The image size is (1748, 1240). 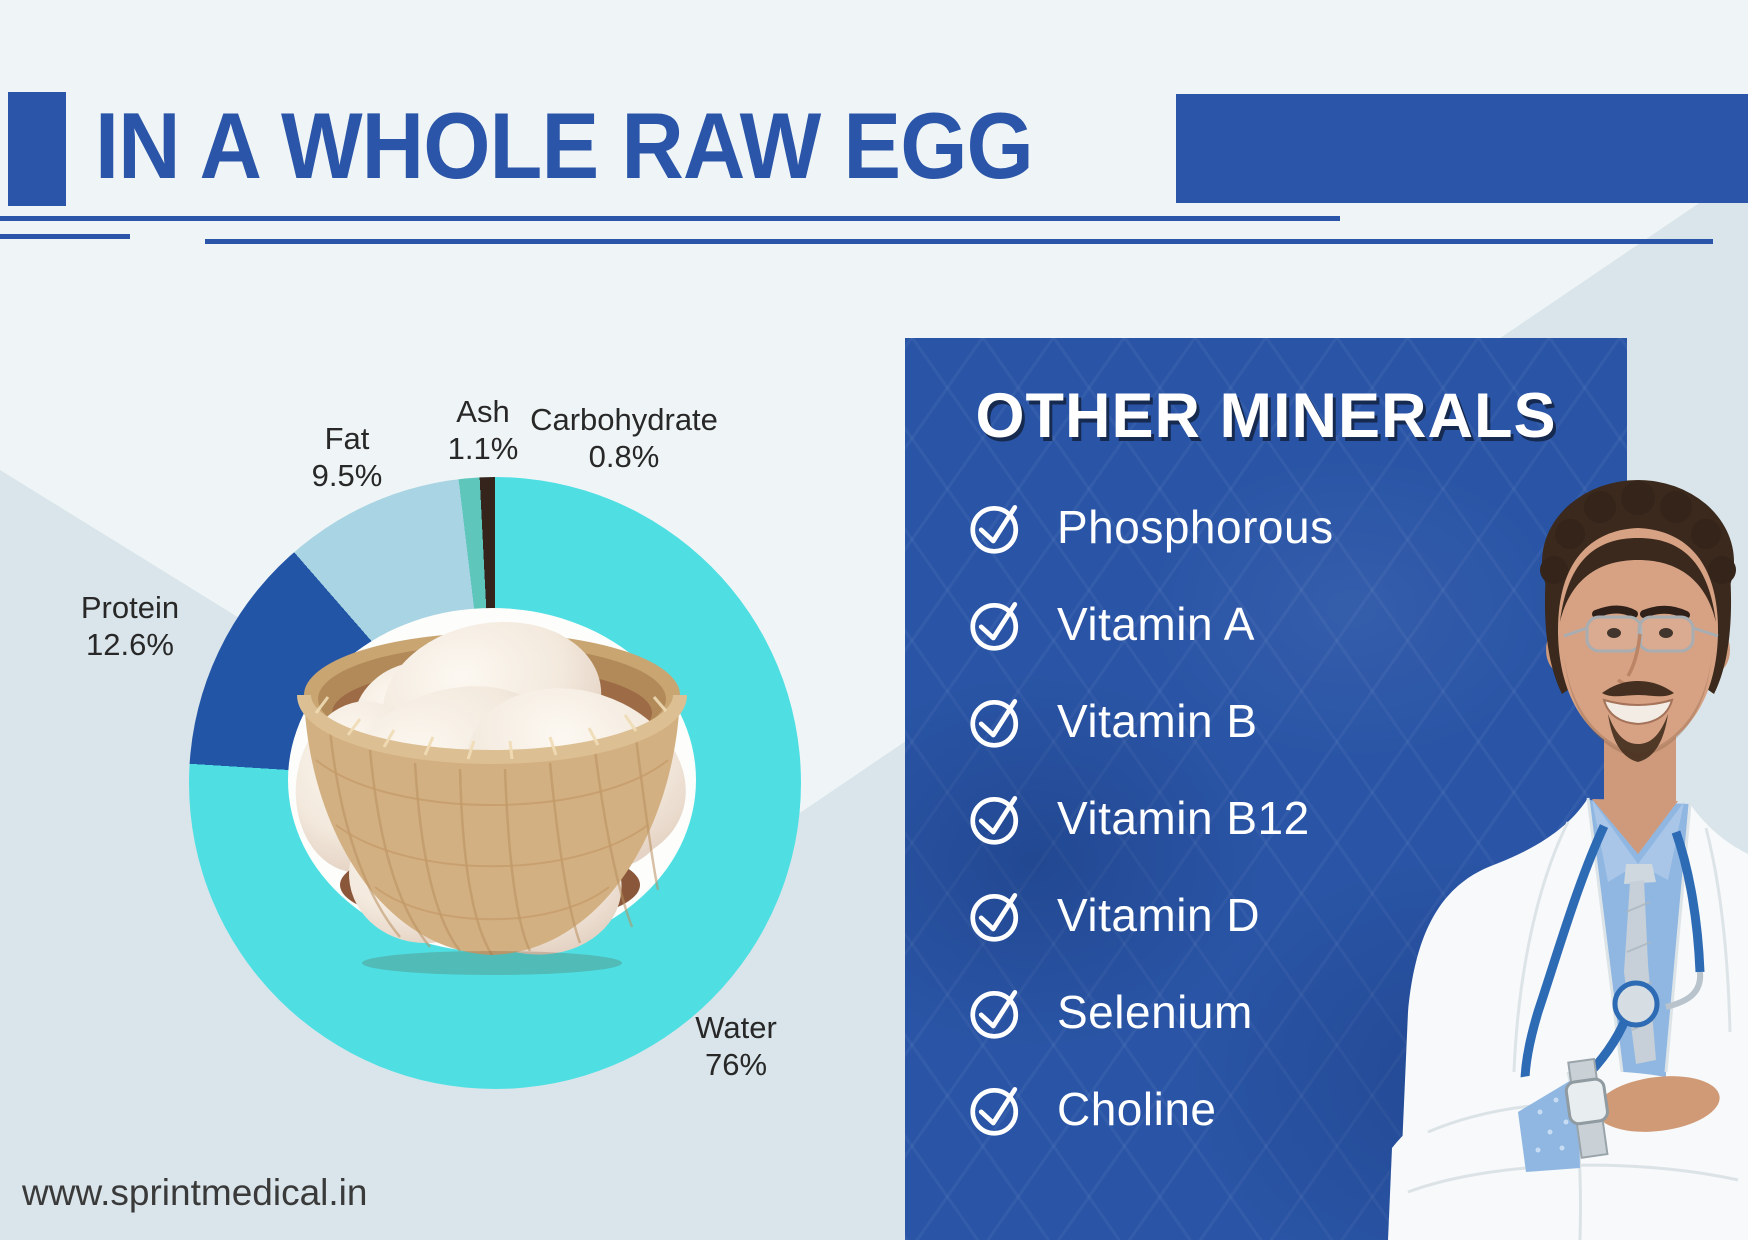 I want to click on list-item: Vitamin B, so click(x=1151, y=721).